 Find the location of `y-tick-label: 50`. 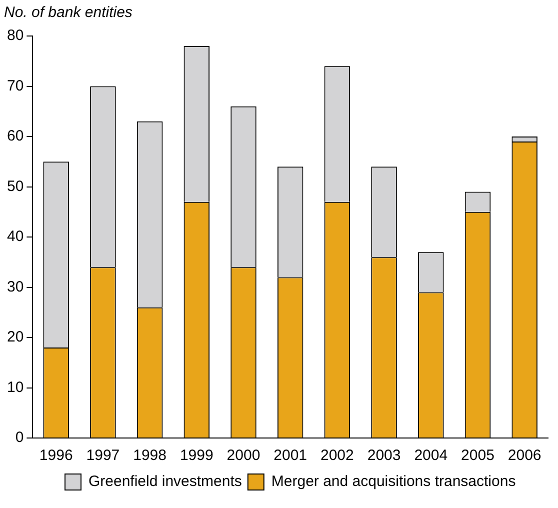

y-tick-label: 50 is located at coordinates (15, 186).